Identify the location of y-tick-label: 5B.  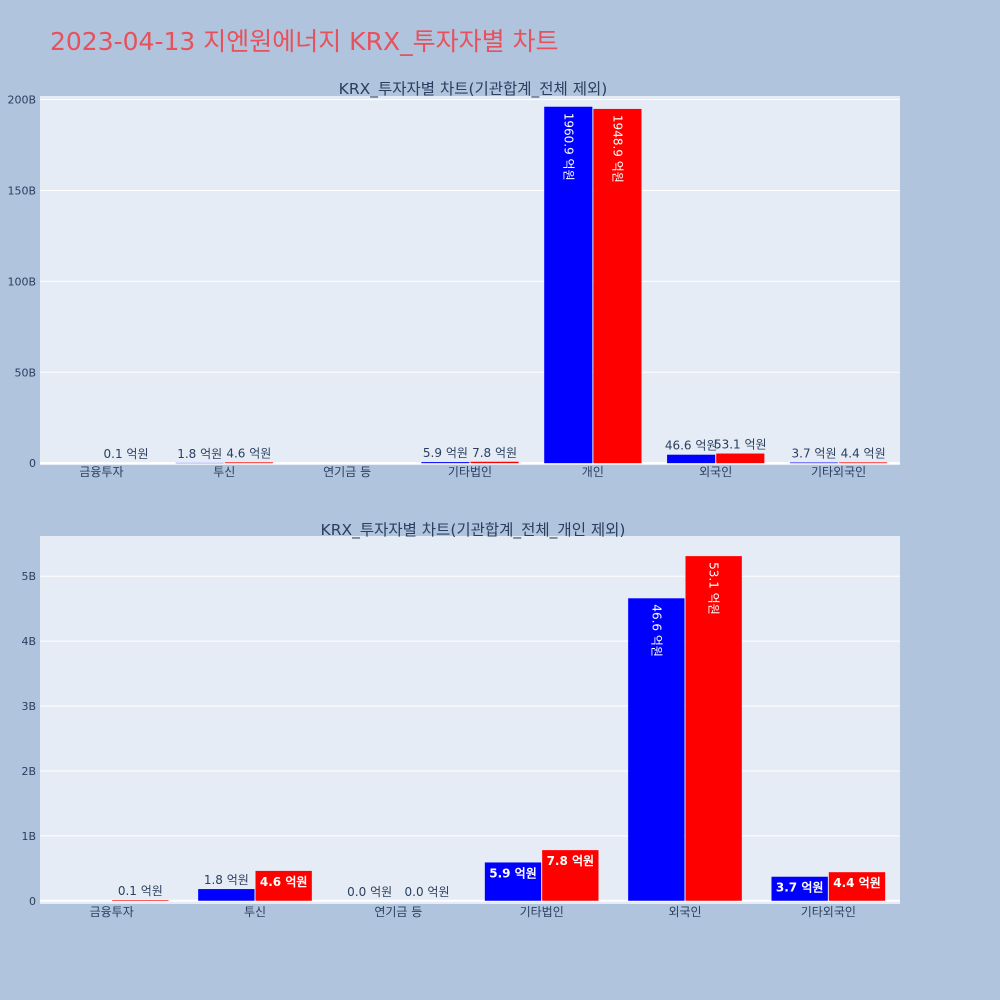
(28, 576).